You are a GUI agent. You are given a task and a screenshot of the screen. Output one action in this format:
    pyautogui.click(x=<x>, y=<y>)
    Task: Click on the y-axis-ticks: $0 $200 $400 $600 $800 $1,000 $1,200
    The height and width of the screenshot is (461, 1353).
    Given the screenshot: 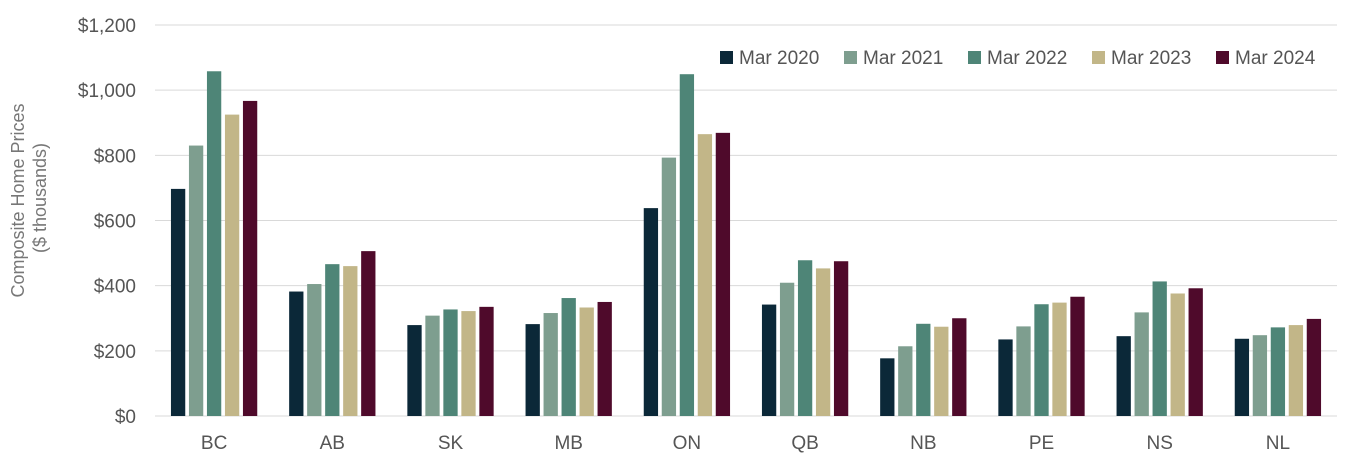 What is the action you would take?
    pyautogui.click(x=107, y=222)
    